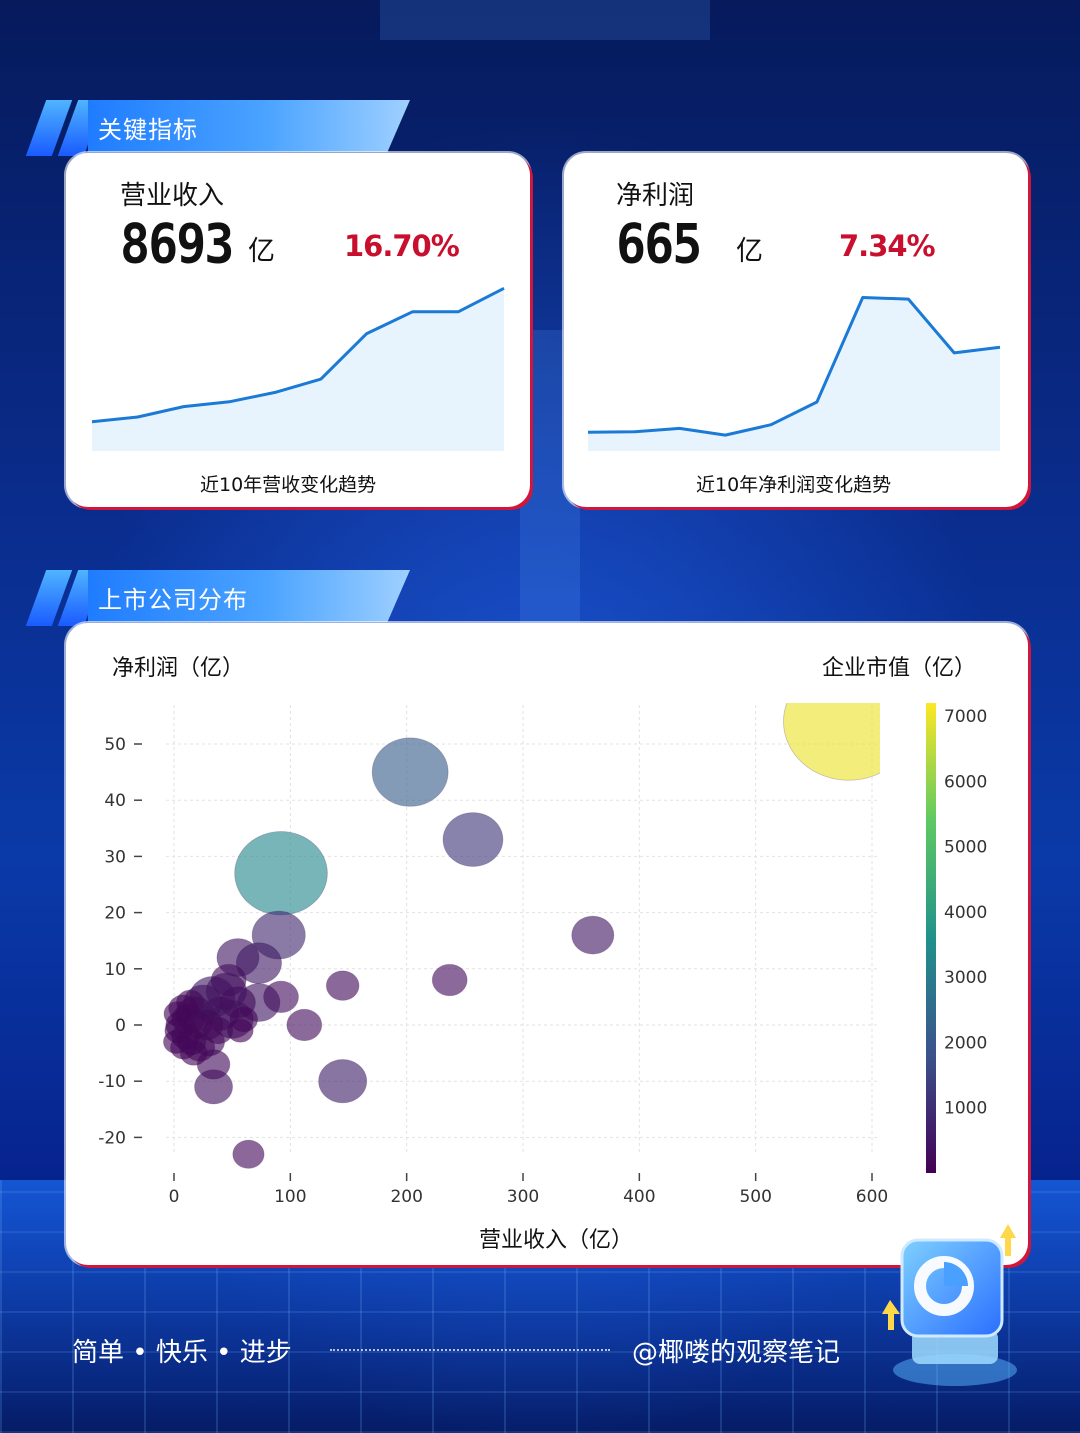 This screenshot has height=1433, width=1080. What do you see at coordinates (288, 485) in the screenshot?
I see `revenue-chart-caption: 近10年营收变化趋势` at bounding box center [288, 485].